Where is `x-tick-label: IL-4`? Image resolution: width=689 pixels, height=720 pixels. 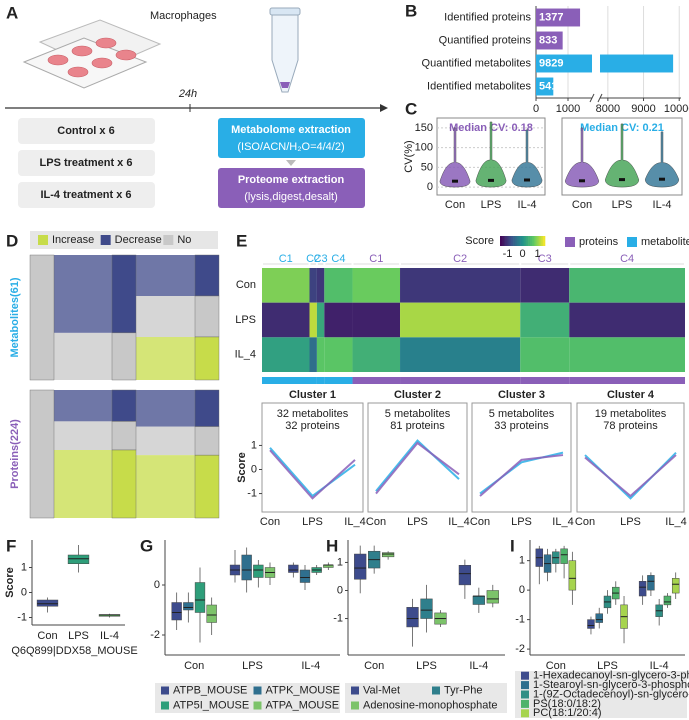 x-tick-label: IL-4 is located at coordinates (478, 666).